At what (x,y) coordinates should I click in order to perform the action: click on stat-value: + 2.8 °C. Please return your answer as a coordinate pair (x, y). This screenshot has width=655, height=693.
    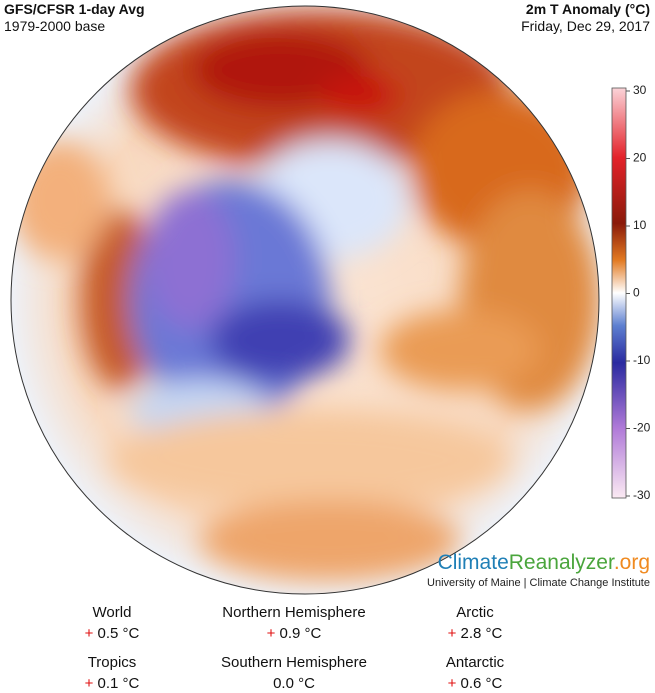
    Looking at the image, I should click on (475, 633).